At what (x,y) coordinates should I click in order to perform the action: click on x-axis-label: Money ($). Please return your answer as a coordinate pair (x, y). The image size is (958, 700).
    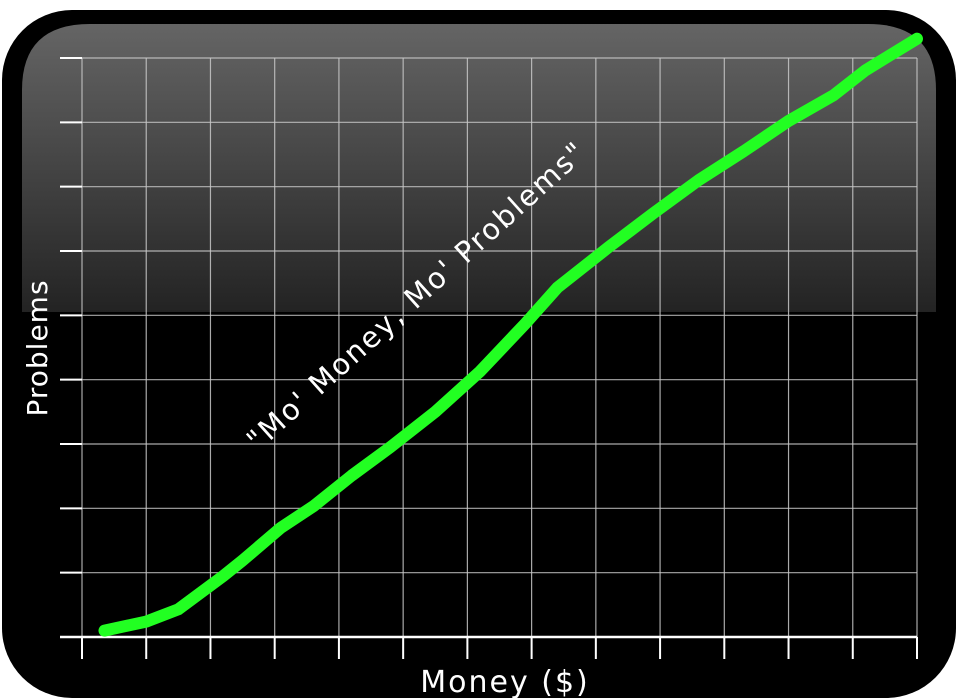
    Looking at the image, I should click on (505, 682).